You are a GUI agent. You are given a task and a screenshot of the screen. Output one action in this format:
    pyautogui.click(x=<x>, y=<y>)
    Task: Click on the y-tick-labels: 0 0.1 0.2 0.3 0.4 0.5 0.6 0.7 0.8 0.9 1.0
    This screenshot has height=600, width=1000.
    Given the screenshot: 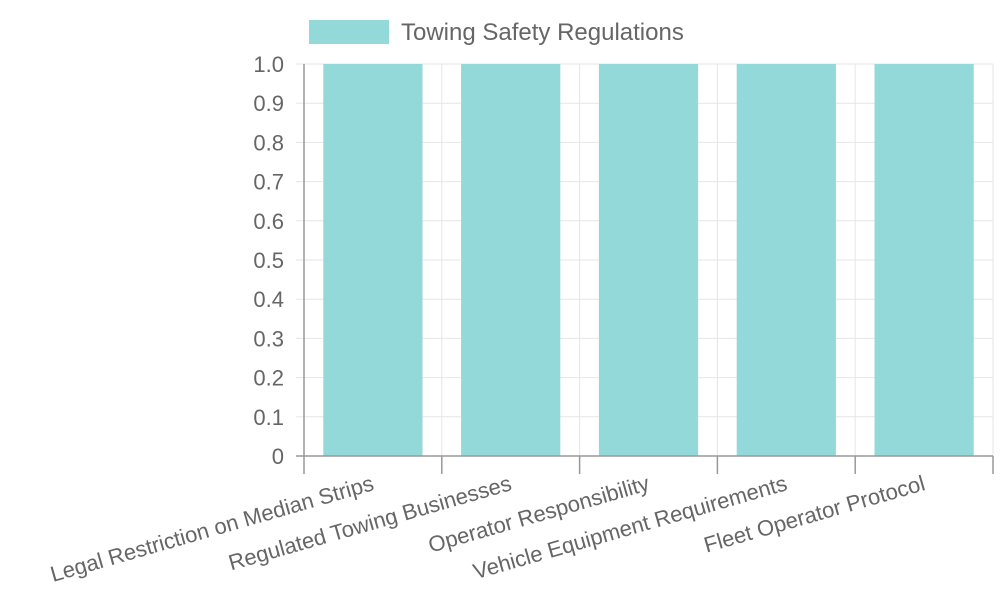 What is the action you would take?
    pyautogui.click(x=268, y=260)
    